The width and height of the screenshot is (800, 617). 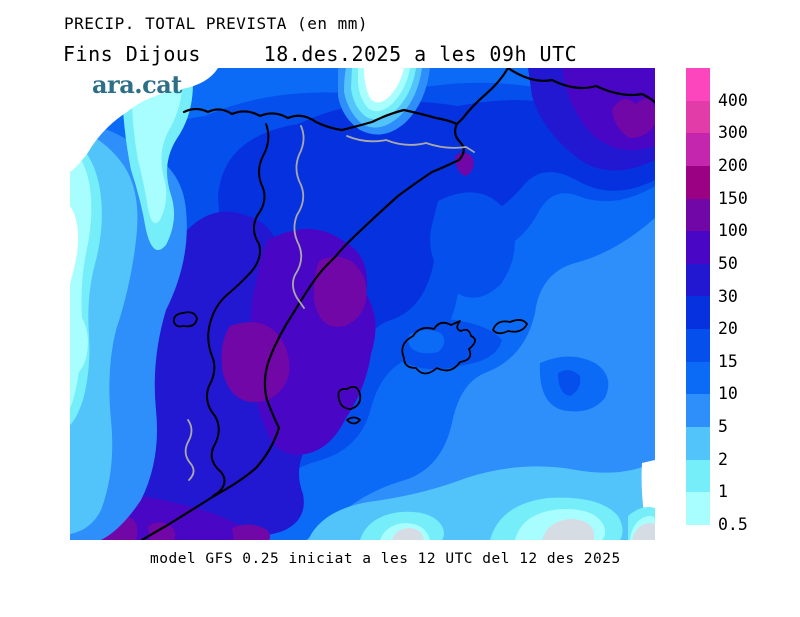 I want to click on island-mallorca, so click(x=438, y=347).